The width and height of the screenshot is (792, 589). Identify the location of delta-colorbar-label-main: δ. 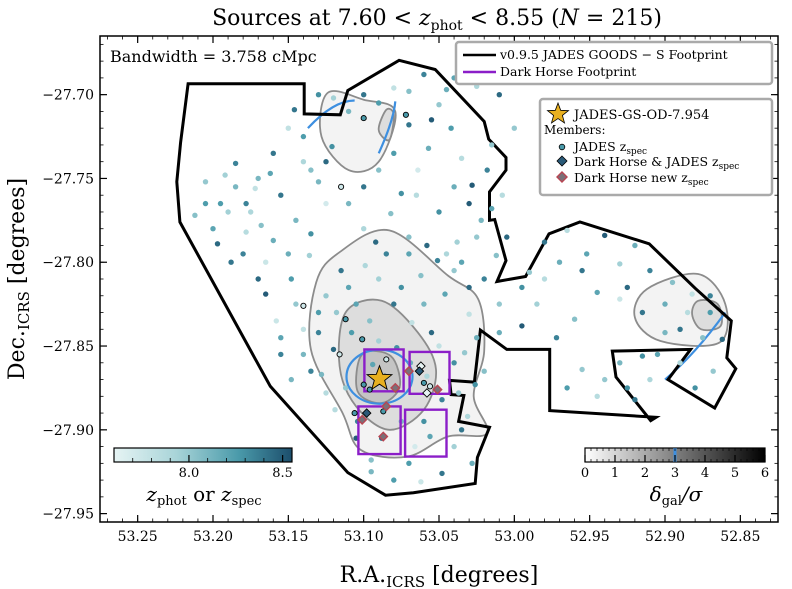
(656, 494).